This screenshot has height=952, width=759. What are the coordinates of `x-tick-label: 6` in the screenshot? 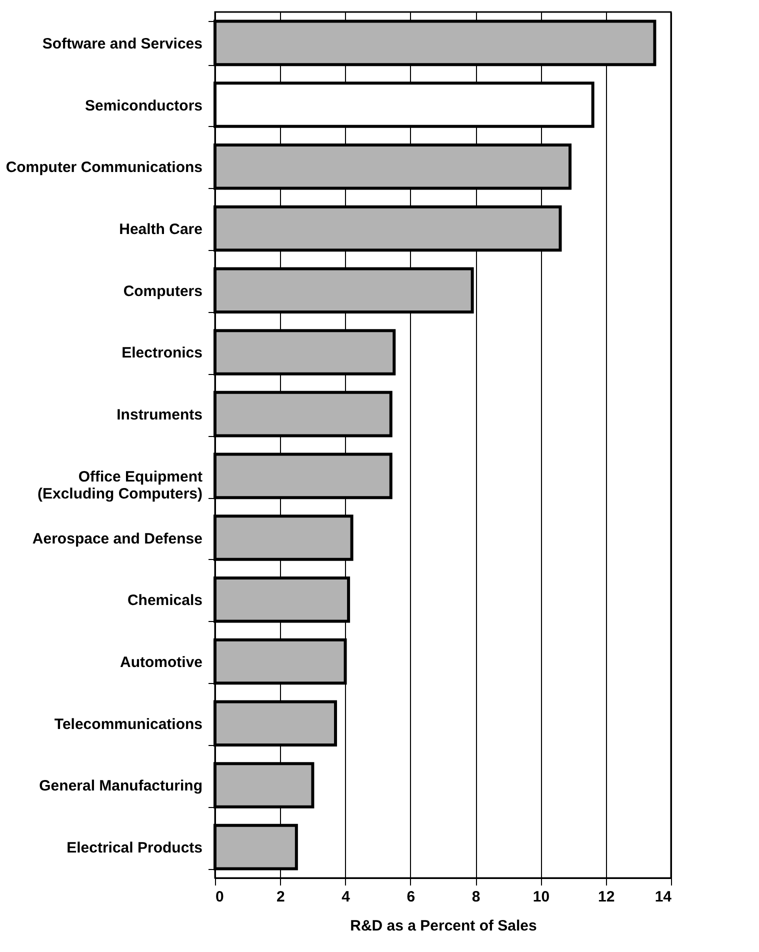 It's located at (411, 897).